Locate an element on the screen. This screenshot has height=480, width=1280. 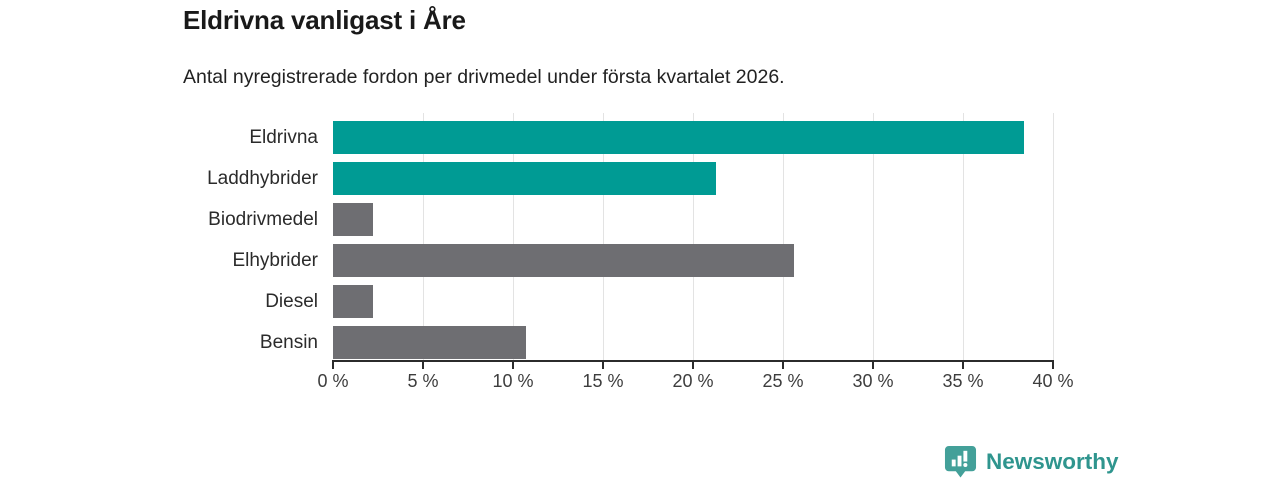
category-label: Elhybrider is located at coordinates (275, 260).